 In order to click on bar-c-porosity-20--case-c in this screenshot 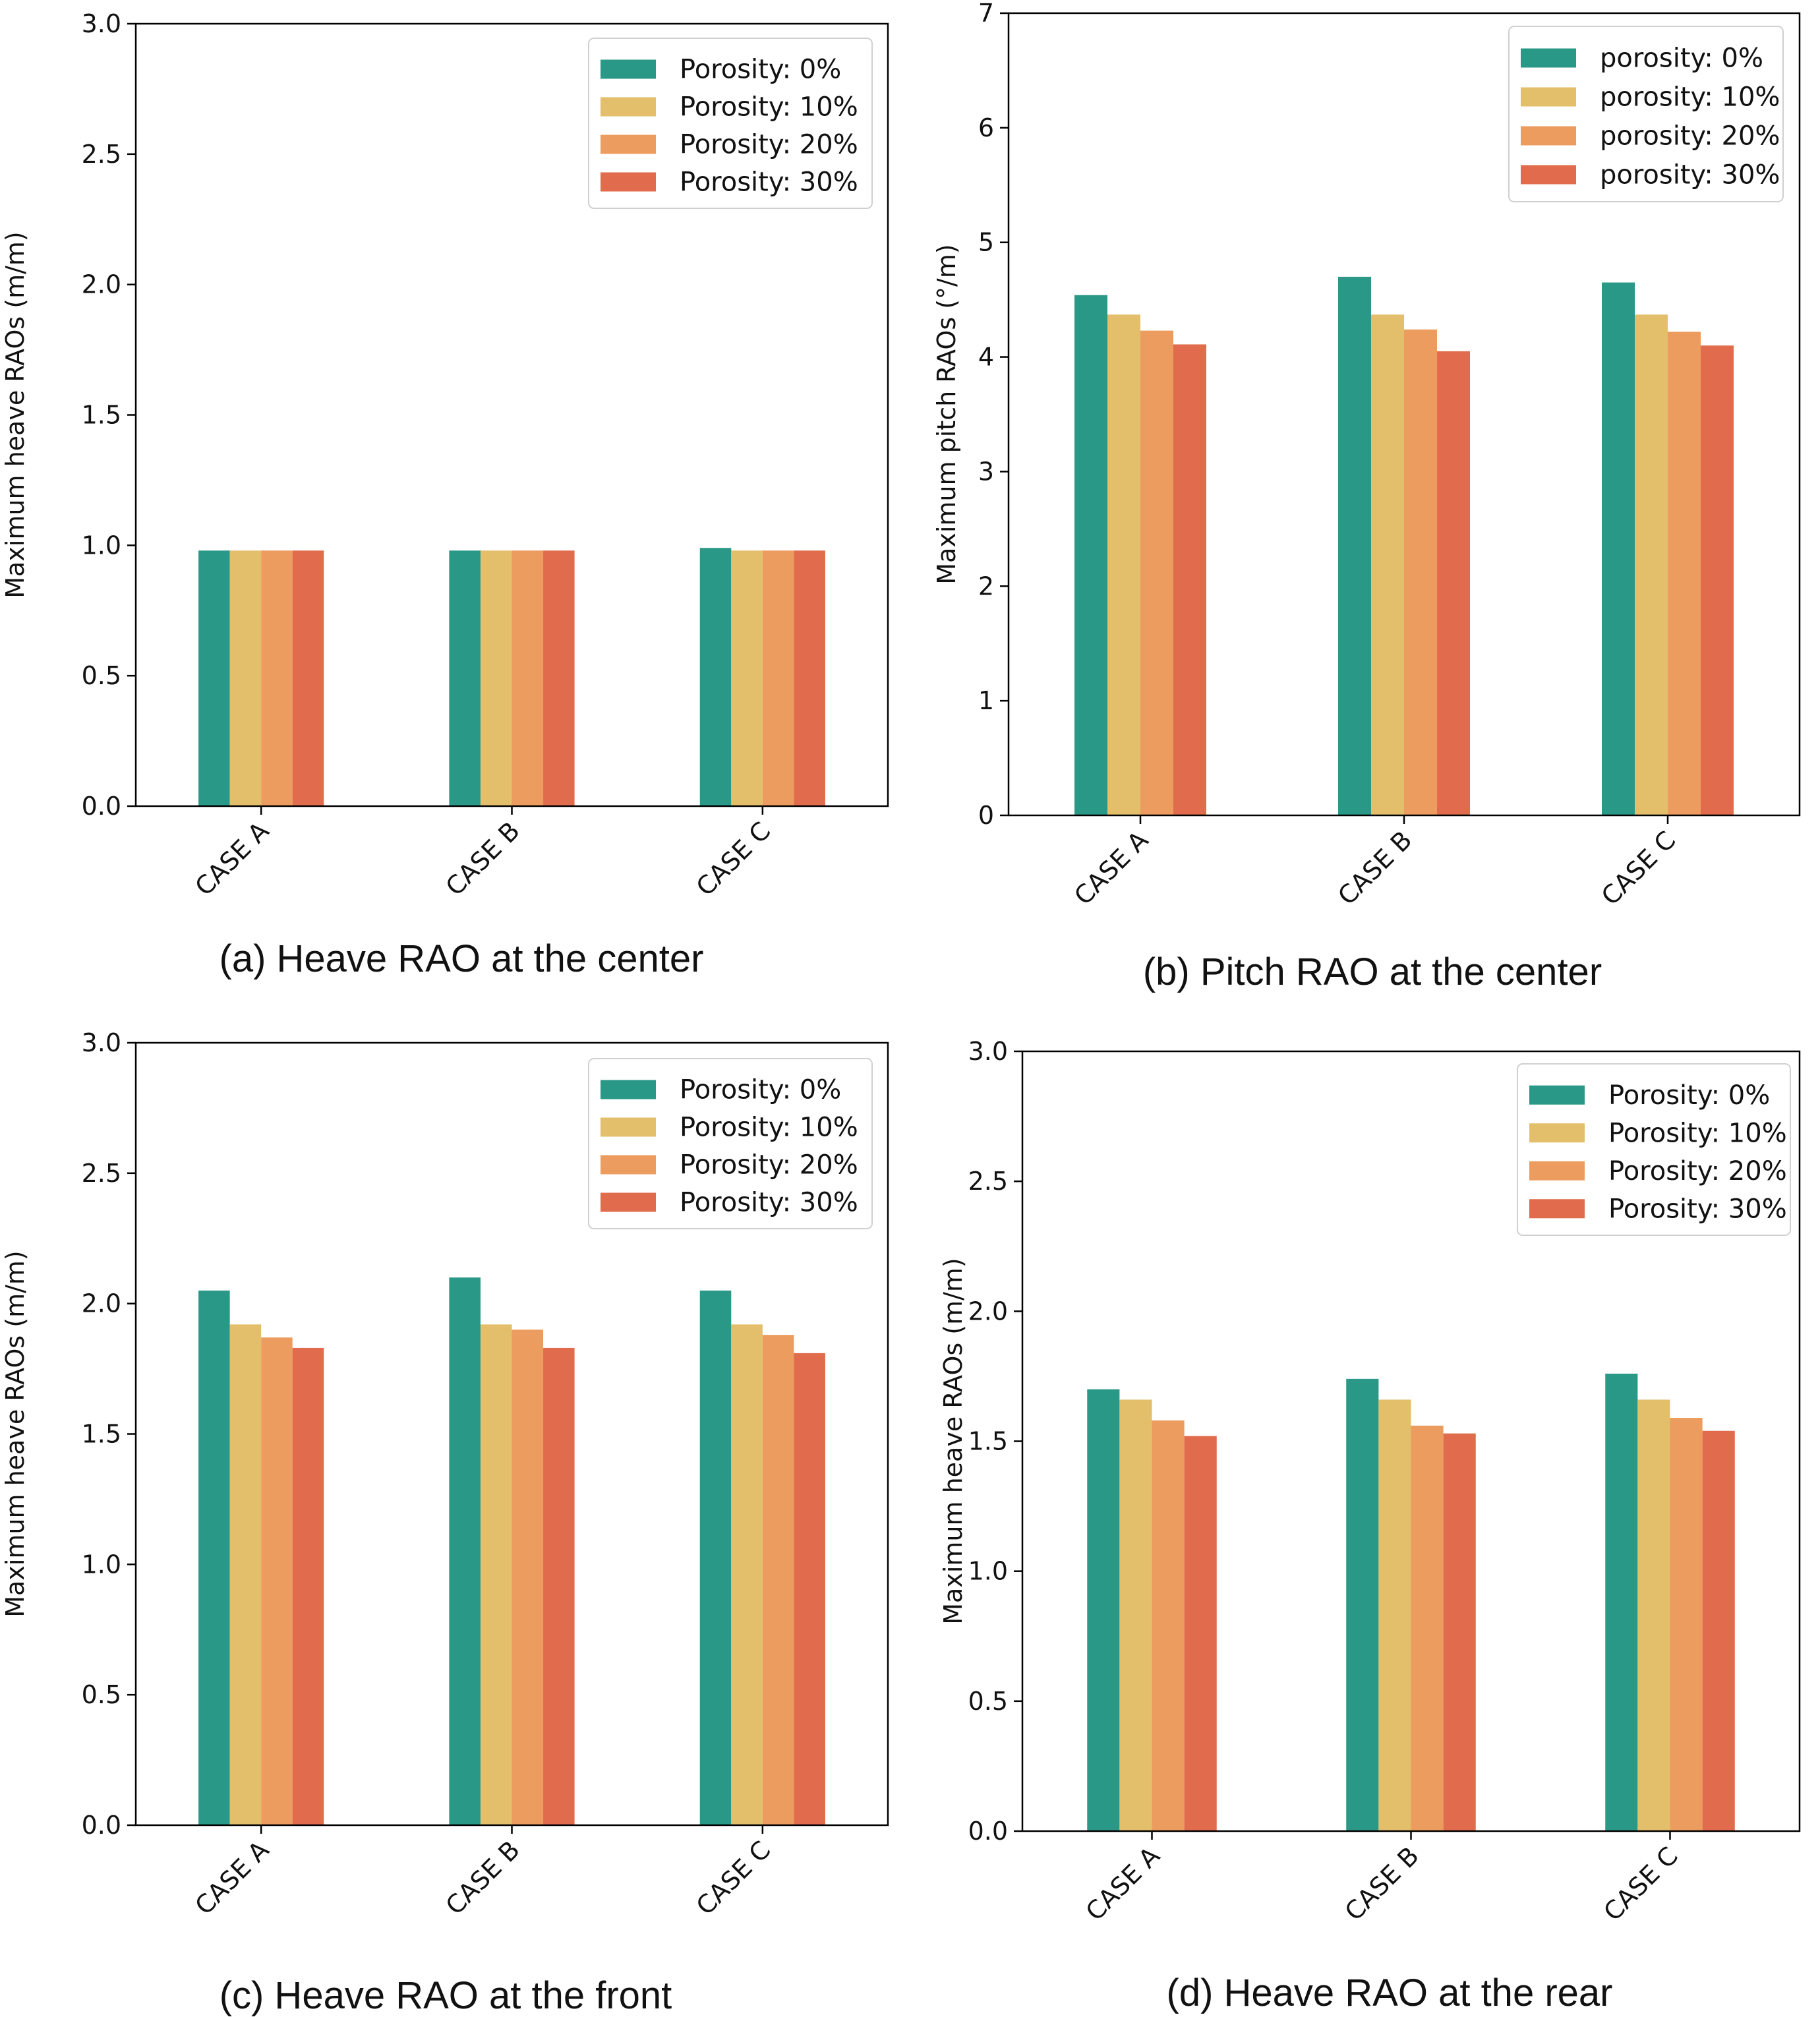, I will do `click(778, 1580)`.